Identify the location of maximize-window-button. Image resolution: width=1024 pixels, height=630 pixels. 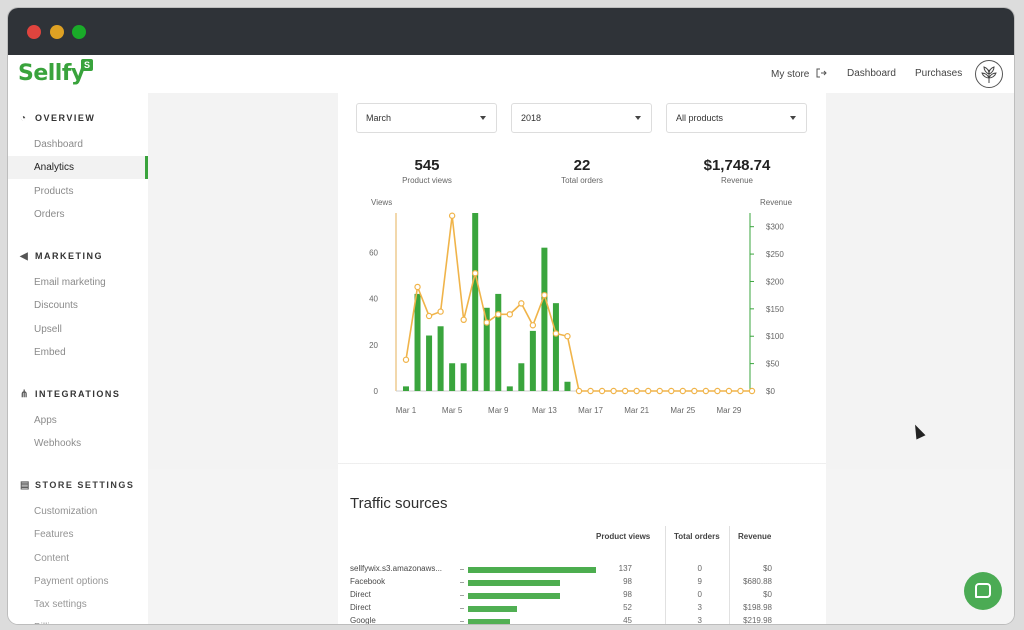
(79, 32).